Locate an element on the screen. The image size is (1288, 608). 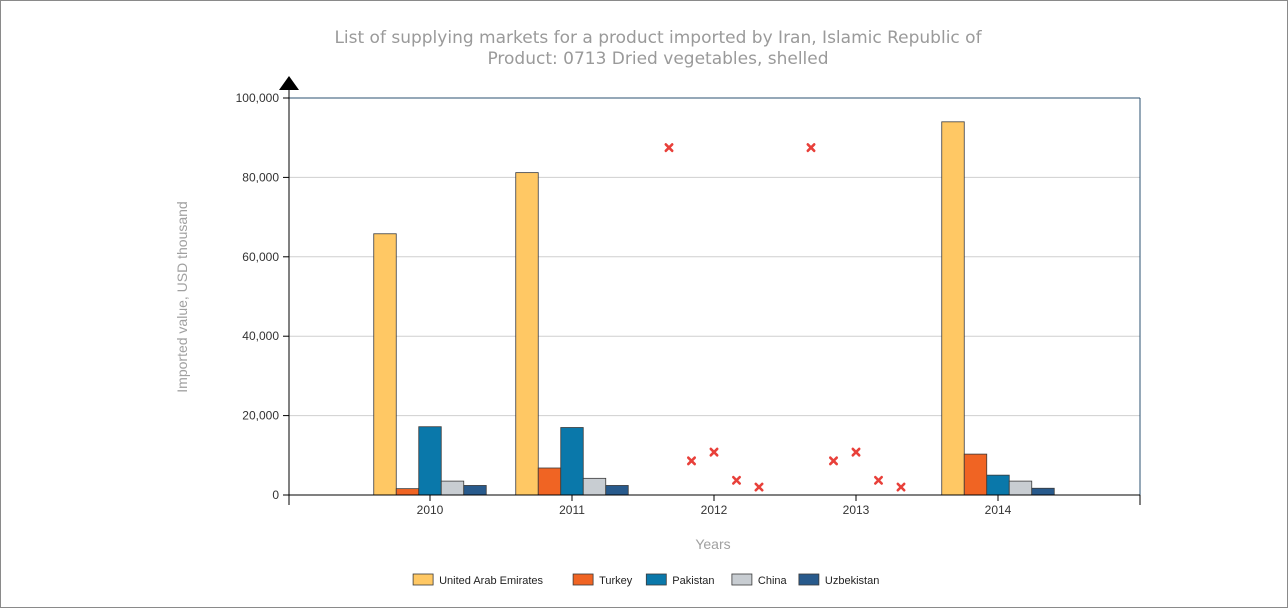
x-tick-label: 2012 is located at coordinates (714, 510).